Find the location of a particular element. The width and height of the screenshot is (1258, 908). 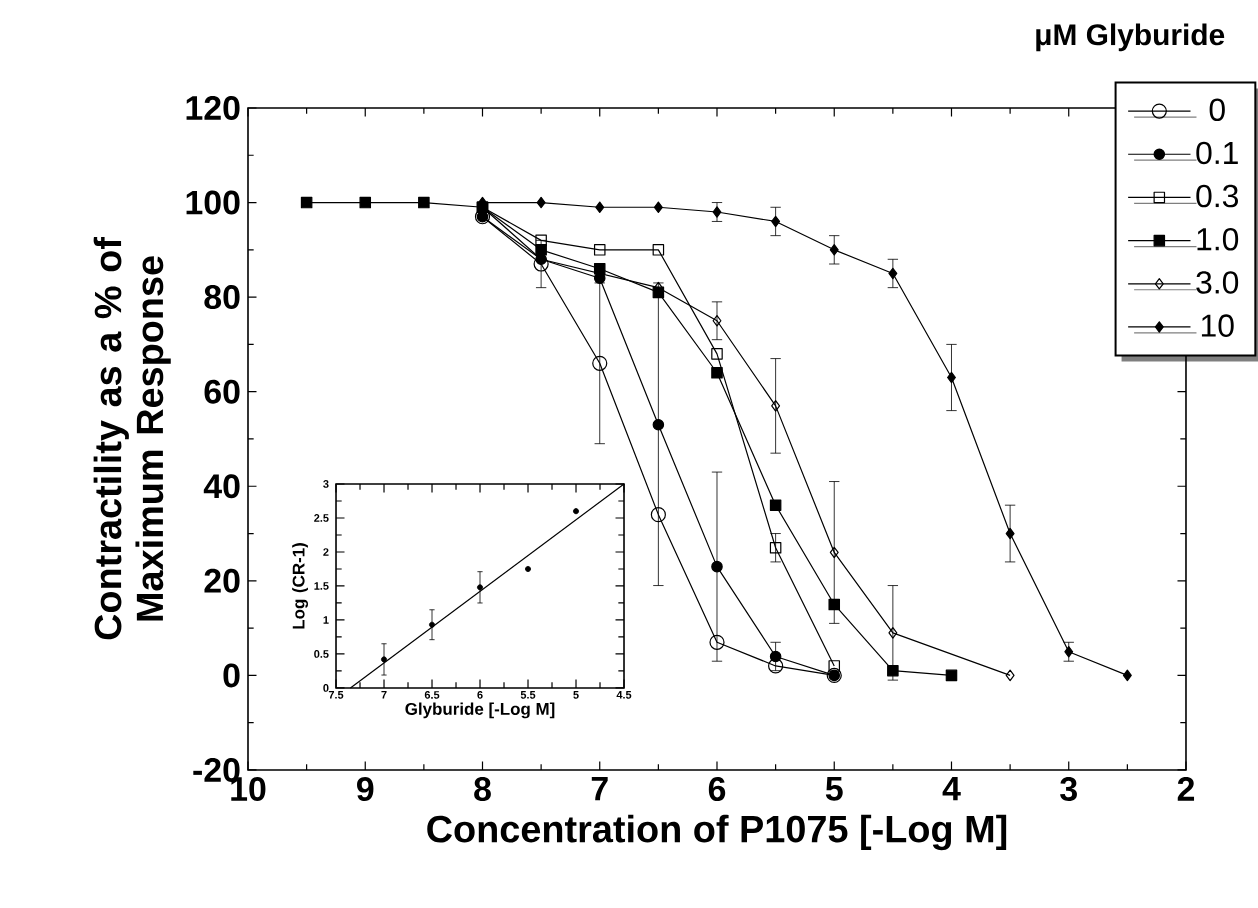

legend-label: 1.0 is located at coordinates (1218, 239).